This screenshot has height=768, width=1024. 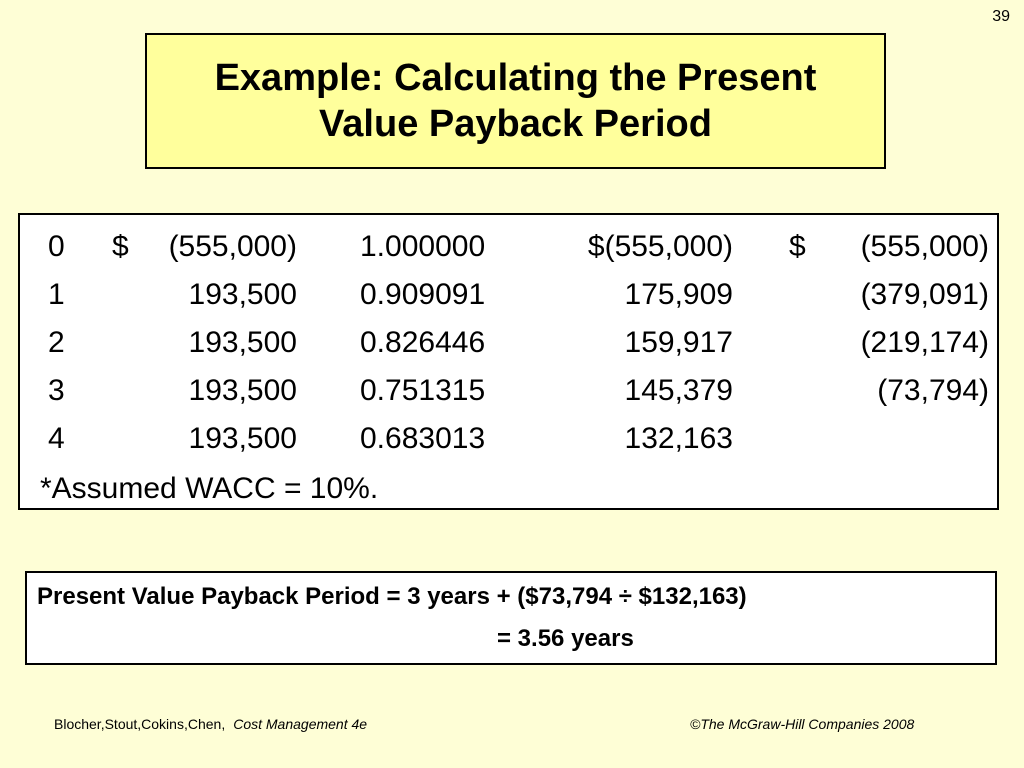 What do you see at coordinates (423, 246) in the screenshot?
I see `discount-factor-cell: 1.000000` at bounding box center [423, 246].